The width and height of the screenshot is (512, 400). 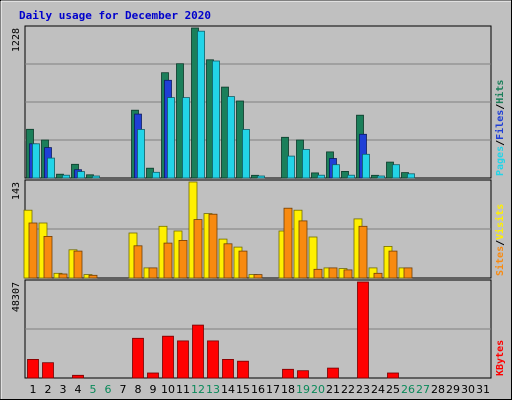 I want to click on x-tick-label: 31, so click(x=483, y=389).